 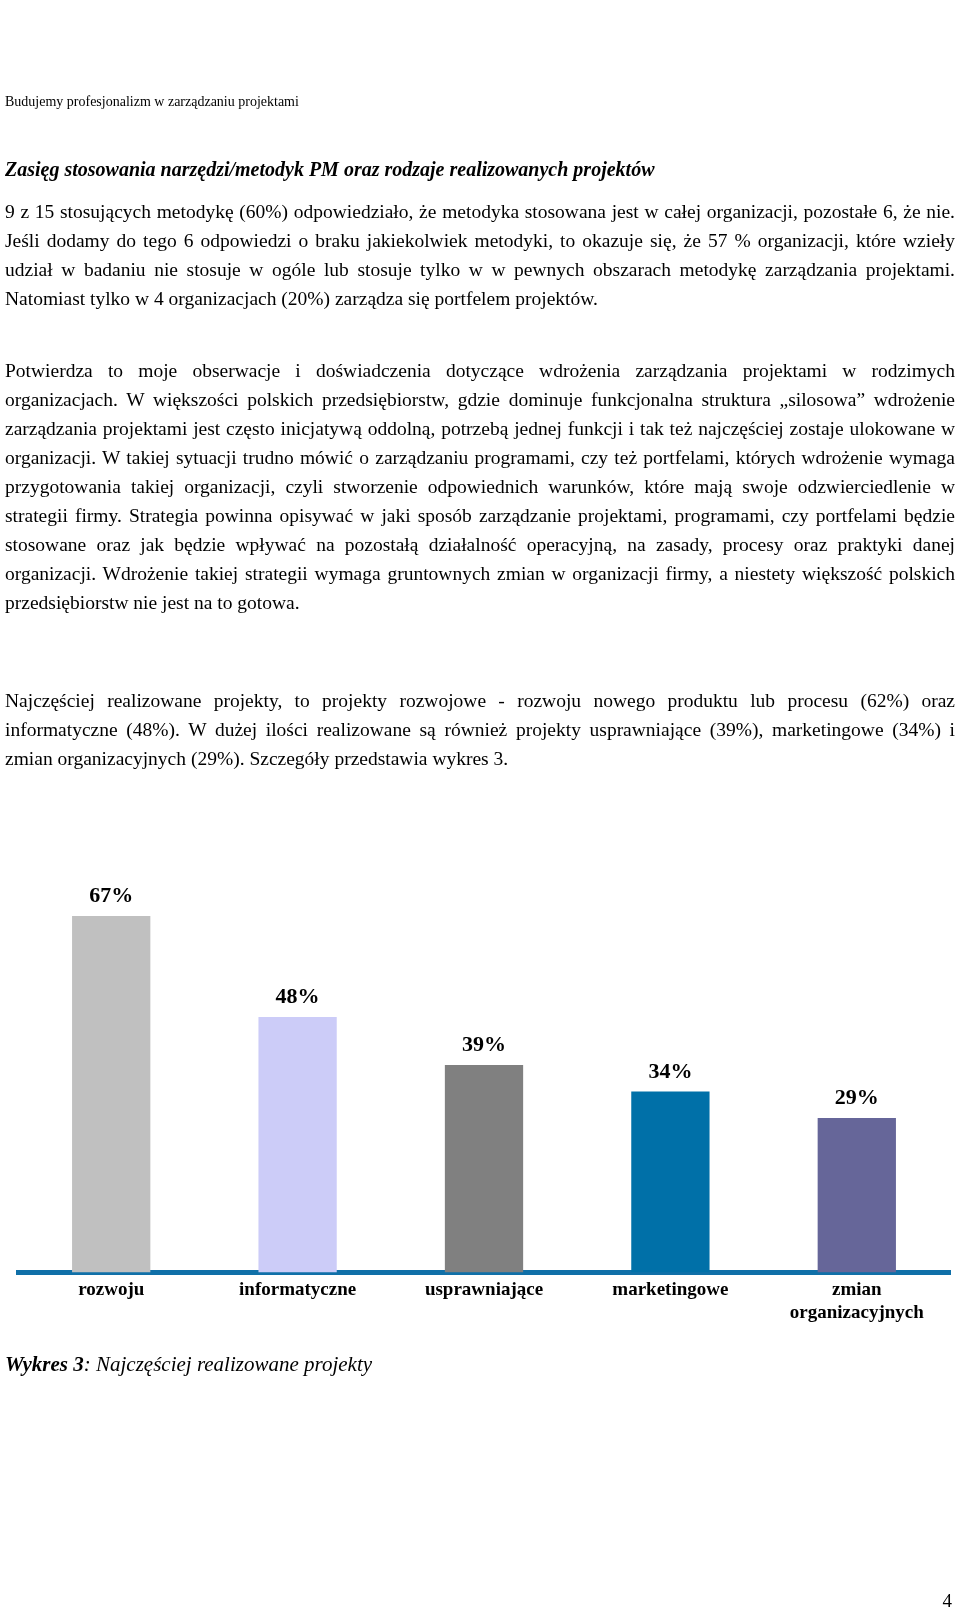 What do you see at coordinates (947, 1601) in the screenshot?
I see `text: 4` at bounding box center [947, 1601].